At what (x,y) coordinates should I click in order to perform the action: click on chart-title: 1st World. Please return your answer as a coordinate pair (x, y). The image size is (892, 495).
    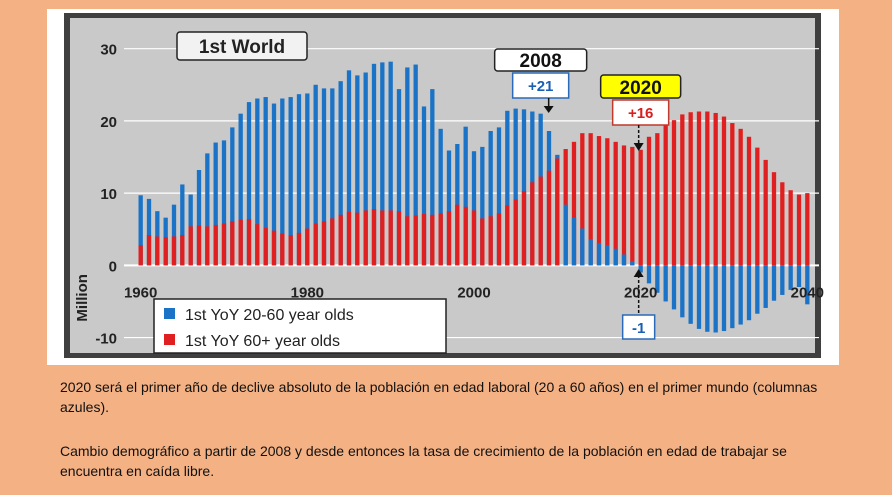
    Looking at the image, I should click on (242, 47).